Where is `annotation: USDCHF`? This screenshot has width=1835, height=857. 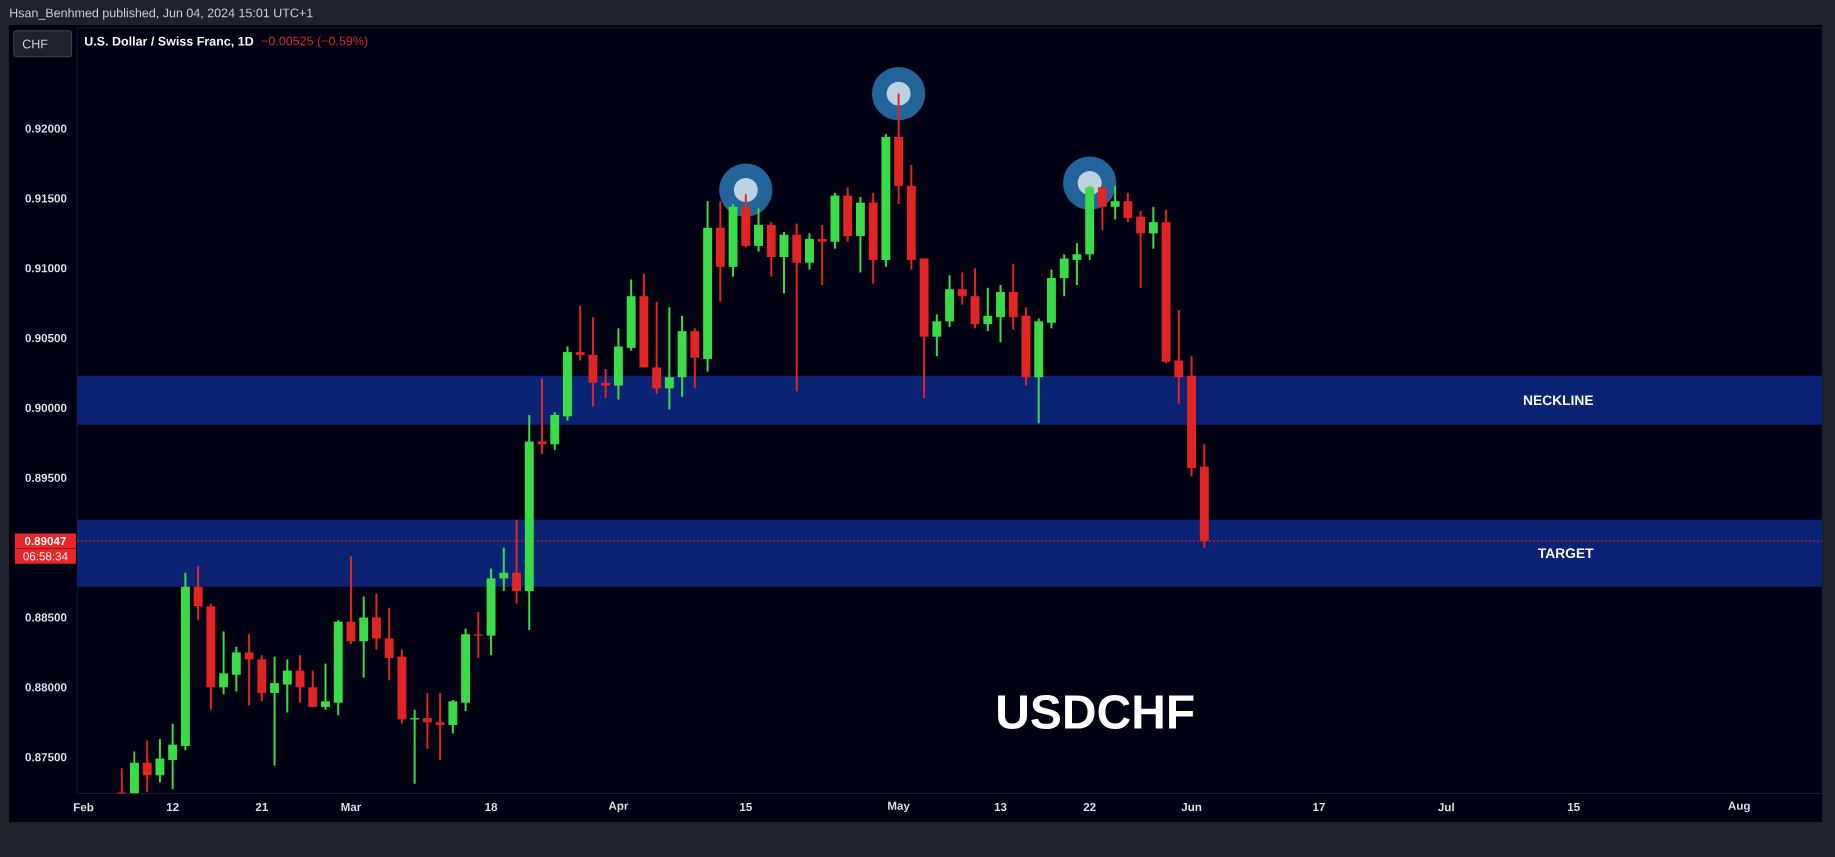
annotation: USDCHF is located at coordinates (1096, 712).